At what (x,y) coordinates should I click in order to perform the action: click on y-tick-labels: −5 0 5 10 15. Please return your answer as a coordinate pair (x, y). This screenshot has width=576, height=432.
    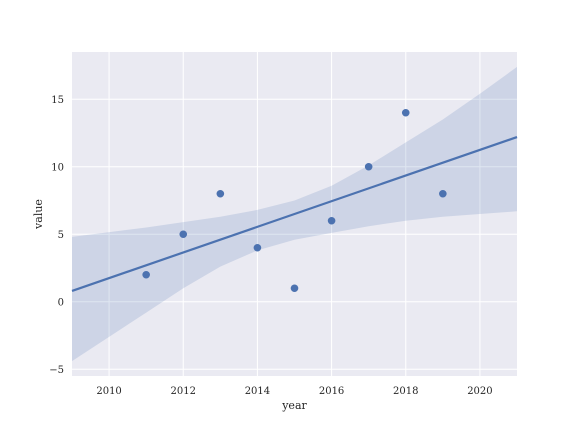
    Looking at the image, I should click on (56, 235).